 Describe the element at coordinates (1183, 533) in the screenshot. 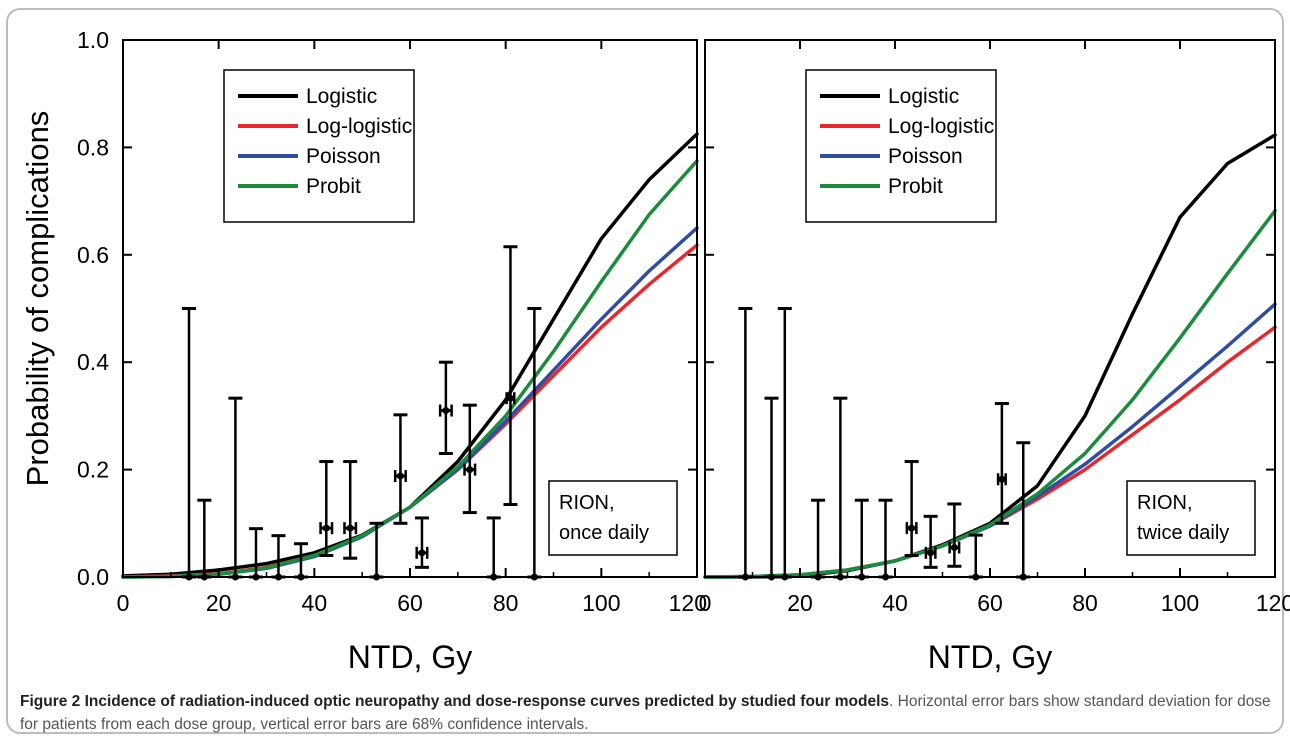

I see `annotation-text: twice daily` at that location.